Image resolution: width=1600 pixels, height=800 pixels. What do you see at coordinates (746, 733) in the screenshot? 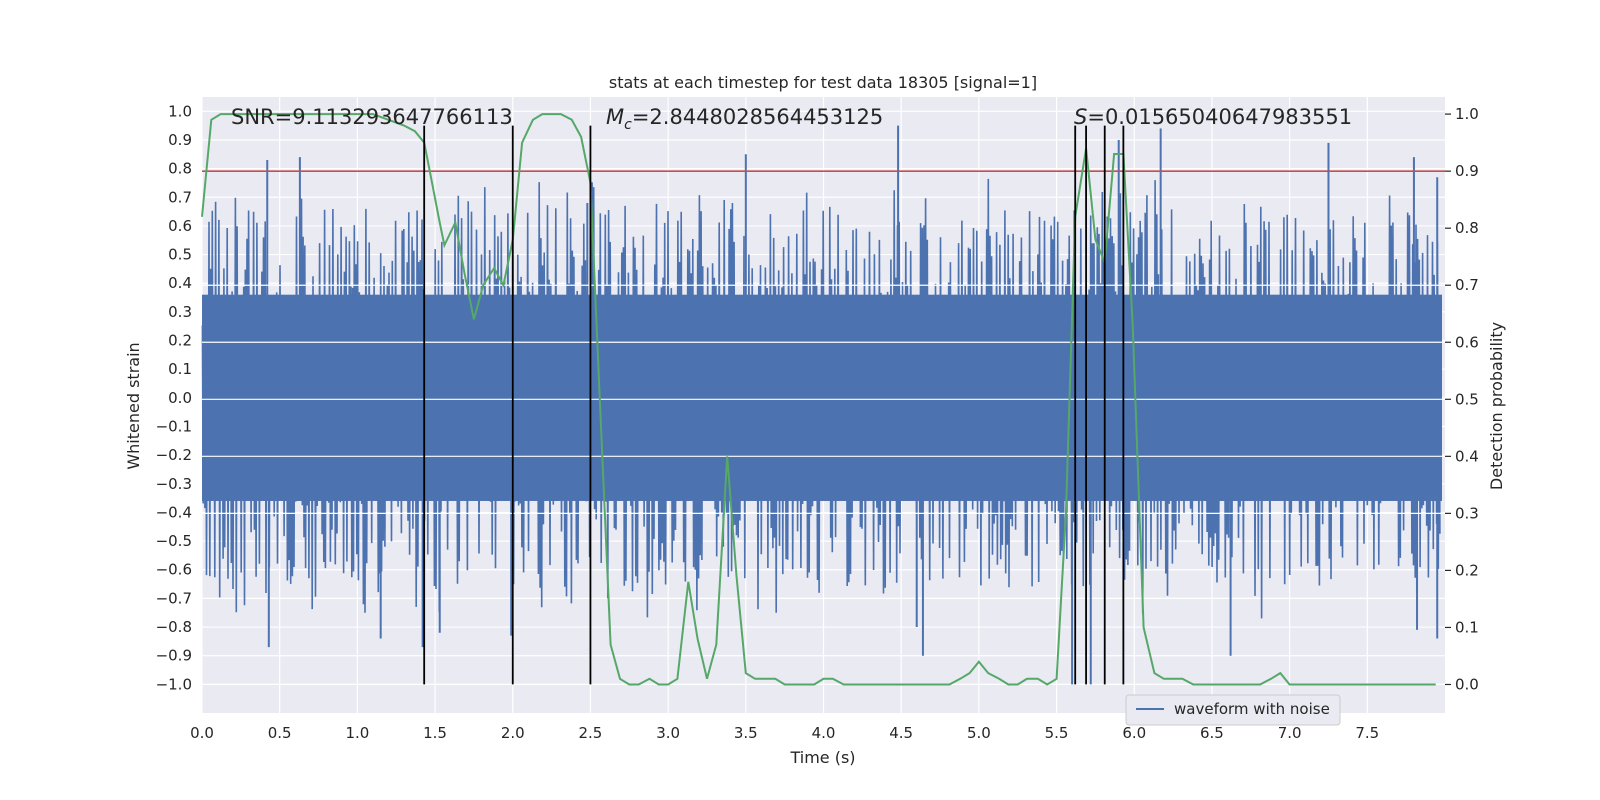
I see `x-tick-label: 3.5` at bounding box center [746, 733].